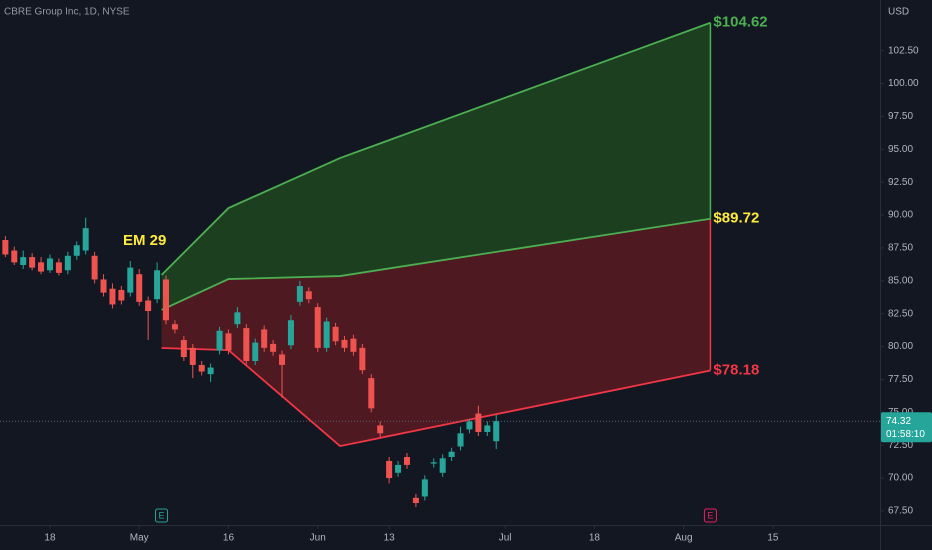  Describe the element at coordinates (740, 22) in the screenshot. I see `band-end-label: $104.62` at that location.